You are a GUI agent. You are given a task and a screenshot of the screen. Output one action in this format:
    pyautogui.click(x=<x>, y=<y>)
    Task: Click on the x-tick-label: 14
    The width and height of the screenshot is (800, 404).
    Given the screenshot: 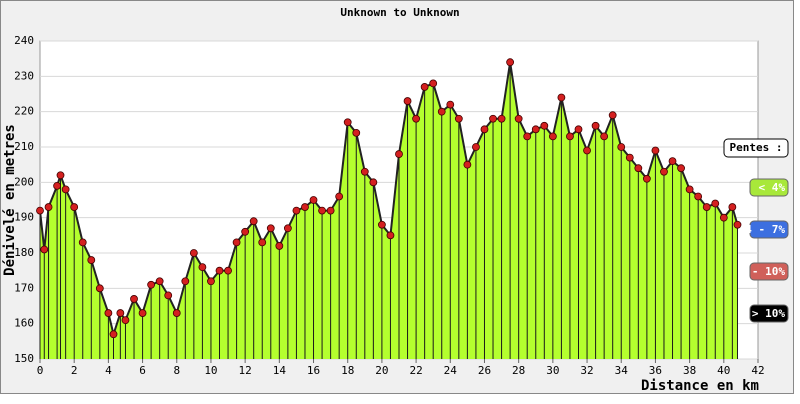 What is the action you would take?
    pyautogui.click(x=280, y=370)
    